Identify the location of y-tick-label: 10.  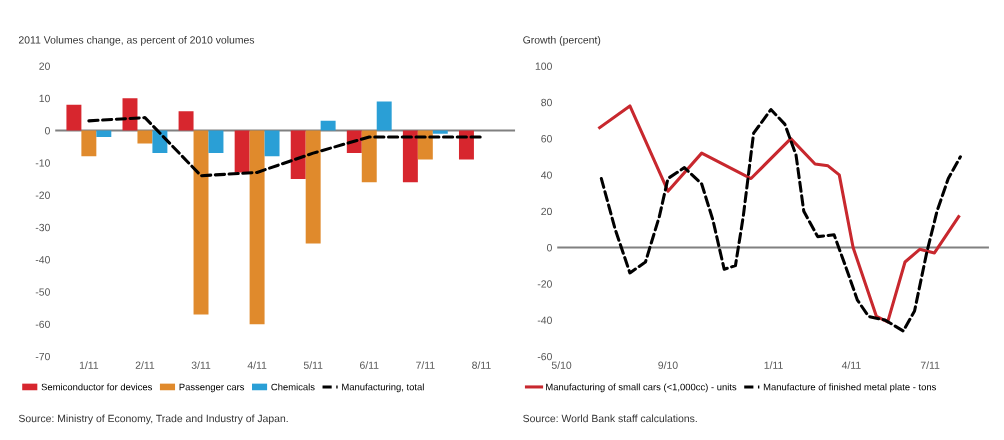
(44, 98).